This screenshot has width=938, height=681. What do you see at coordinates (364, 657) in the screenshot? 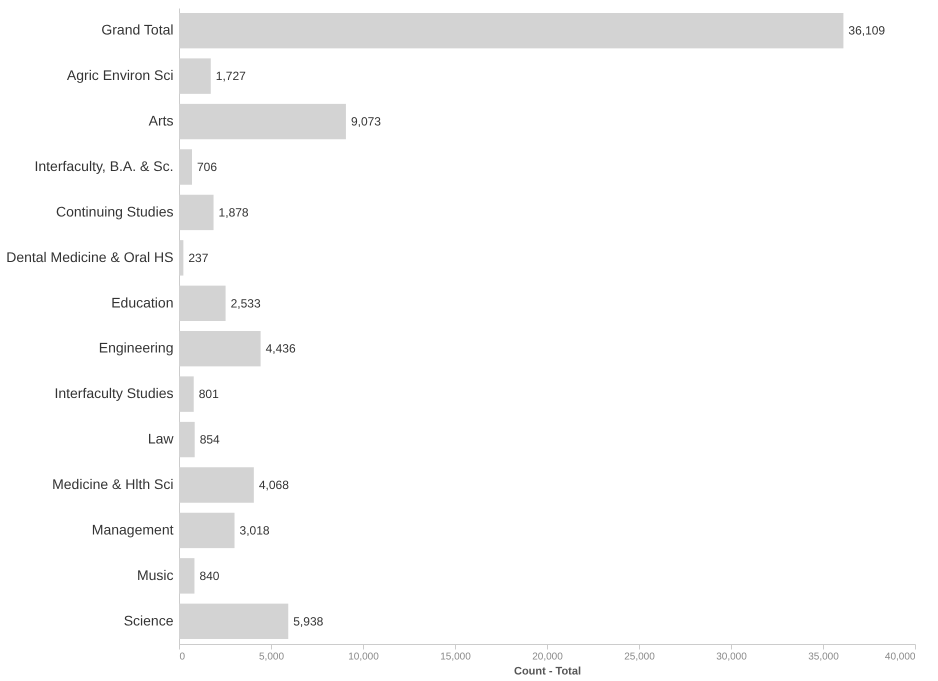
I see `x-tick-label: 10,000` at bounding box center [364, 657].